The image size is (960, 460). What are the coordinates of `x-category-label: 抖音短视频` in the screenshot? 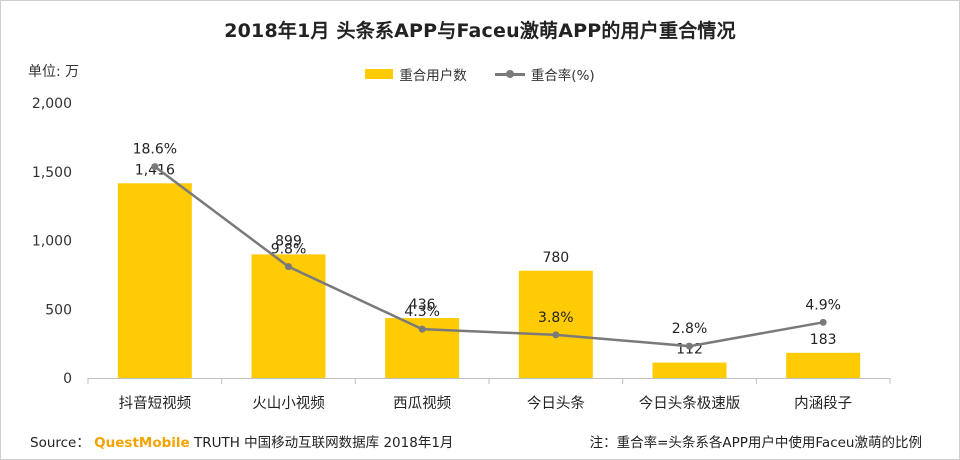 It's located at (155, 403).